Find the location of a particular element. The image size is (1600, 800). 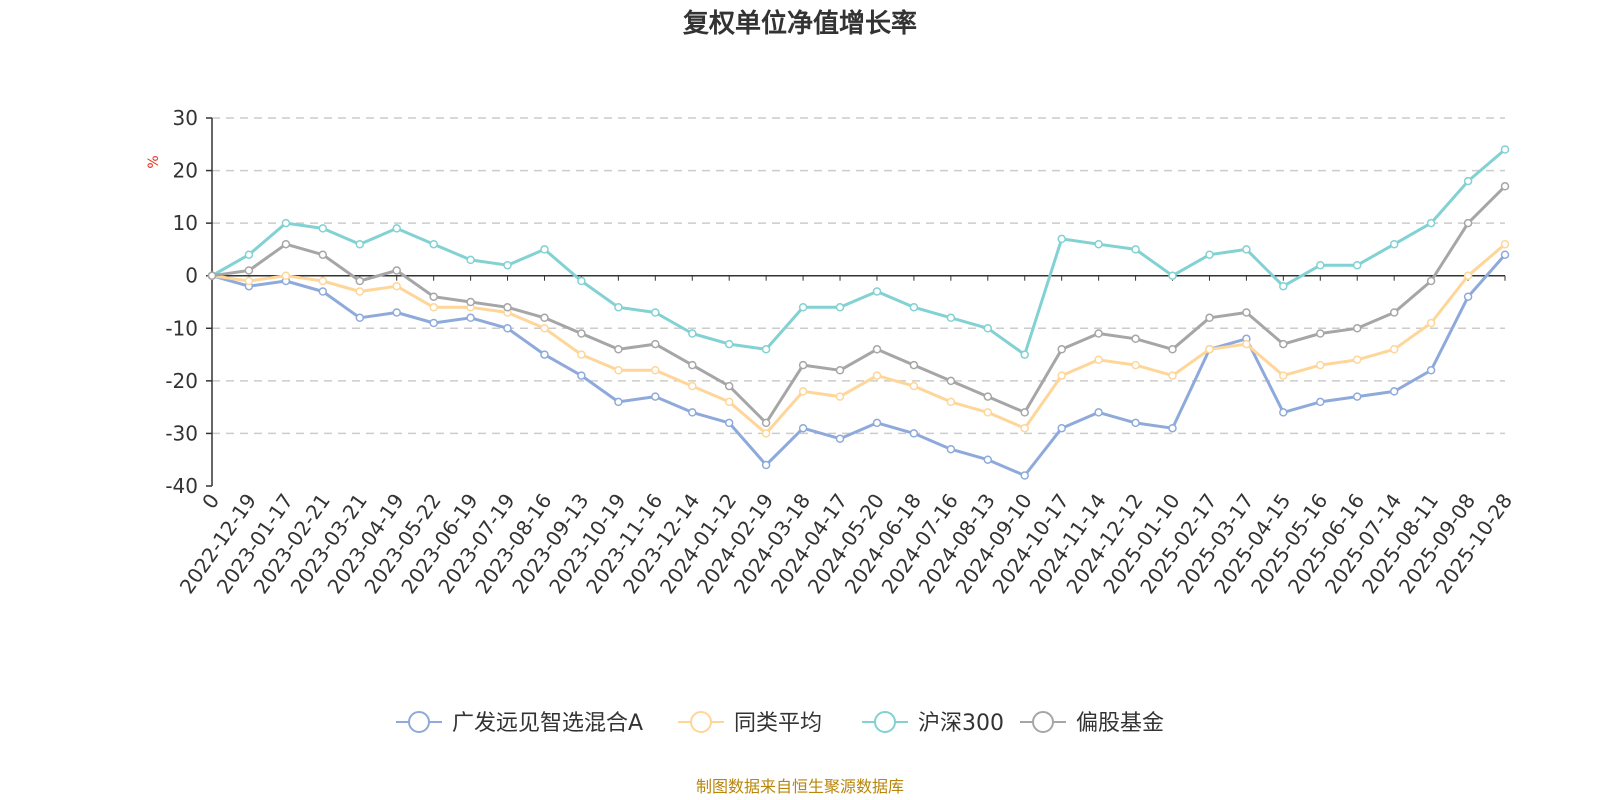

y-tick-label: -10 is located at coordinates (181, 328).